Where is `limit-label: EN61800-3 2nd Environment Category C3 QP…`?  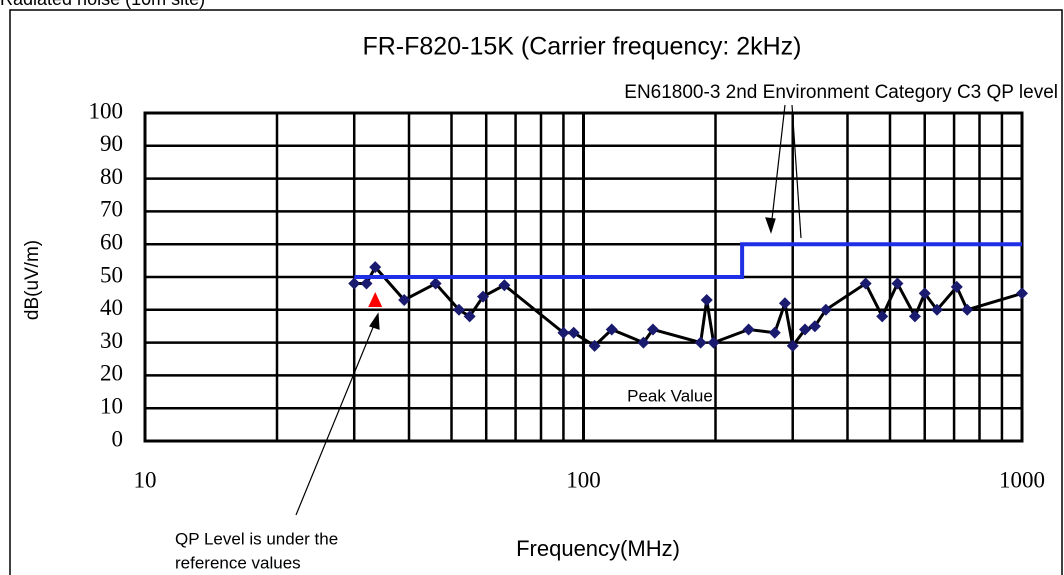
limit-label: EN61800-3 2nd Environment Category C3 QP… is located at coordinates (841, 92).